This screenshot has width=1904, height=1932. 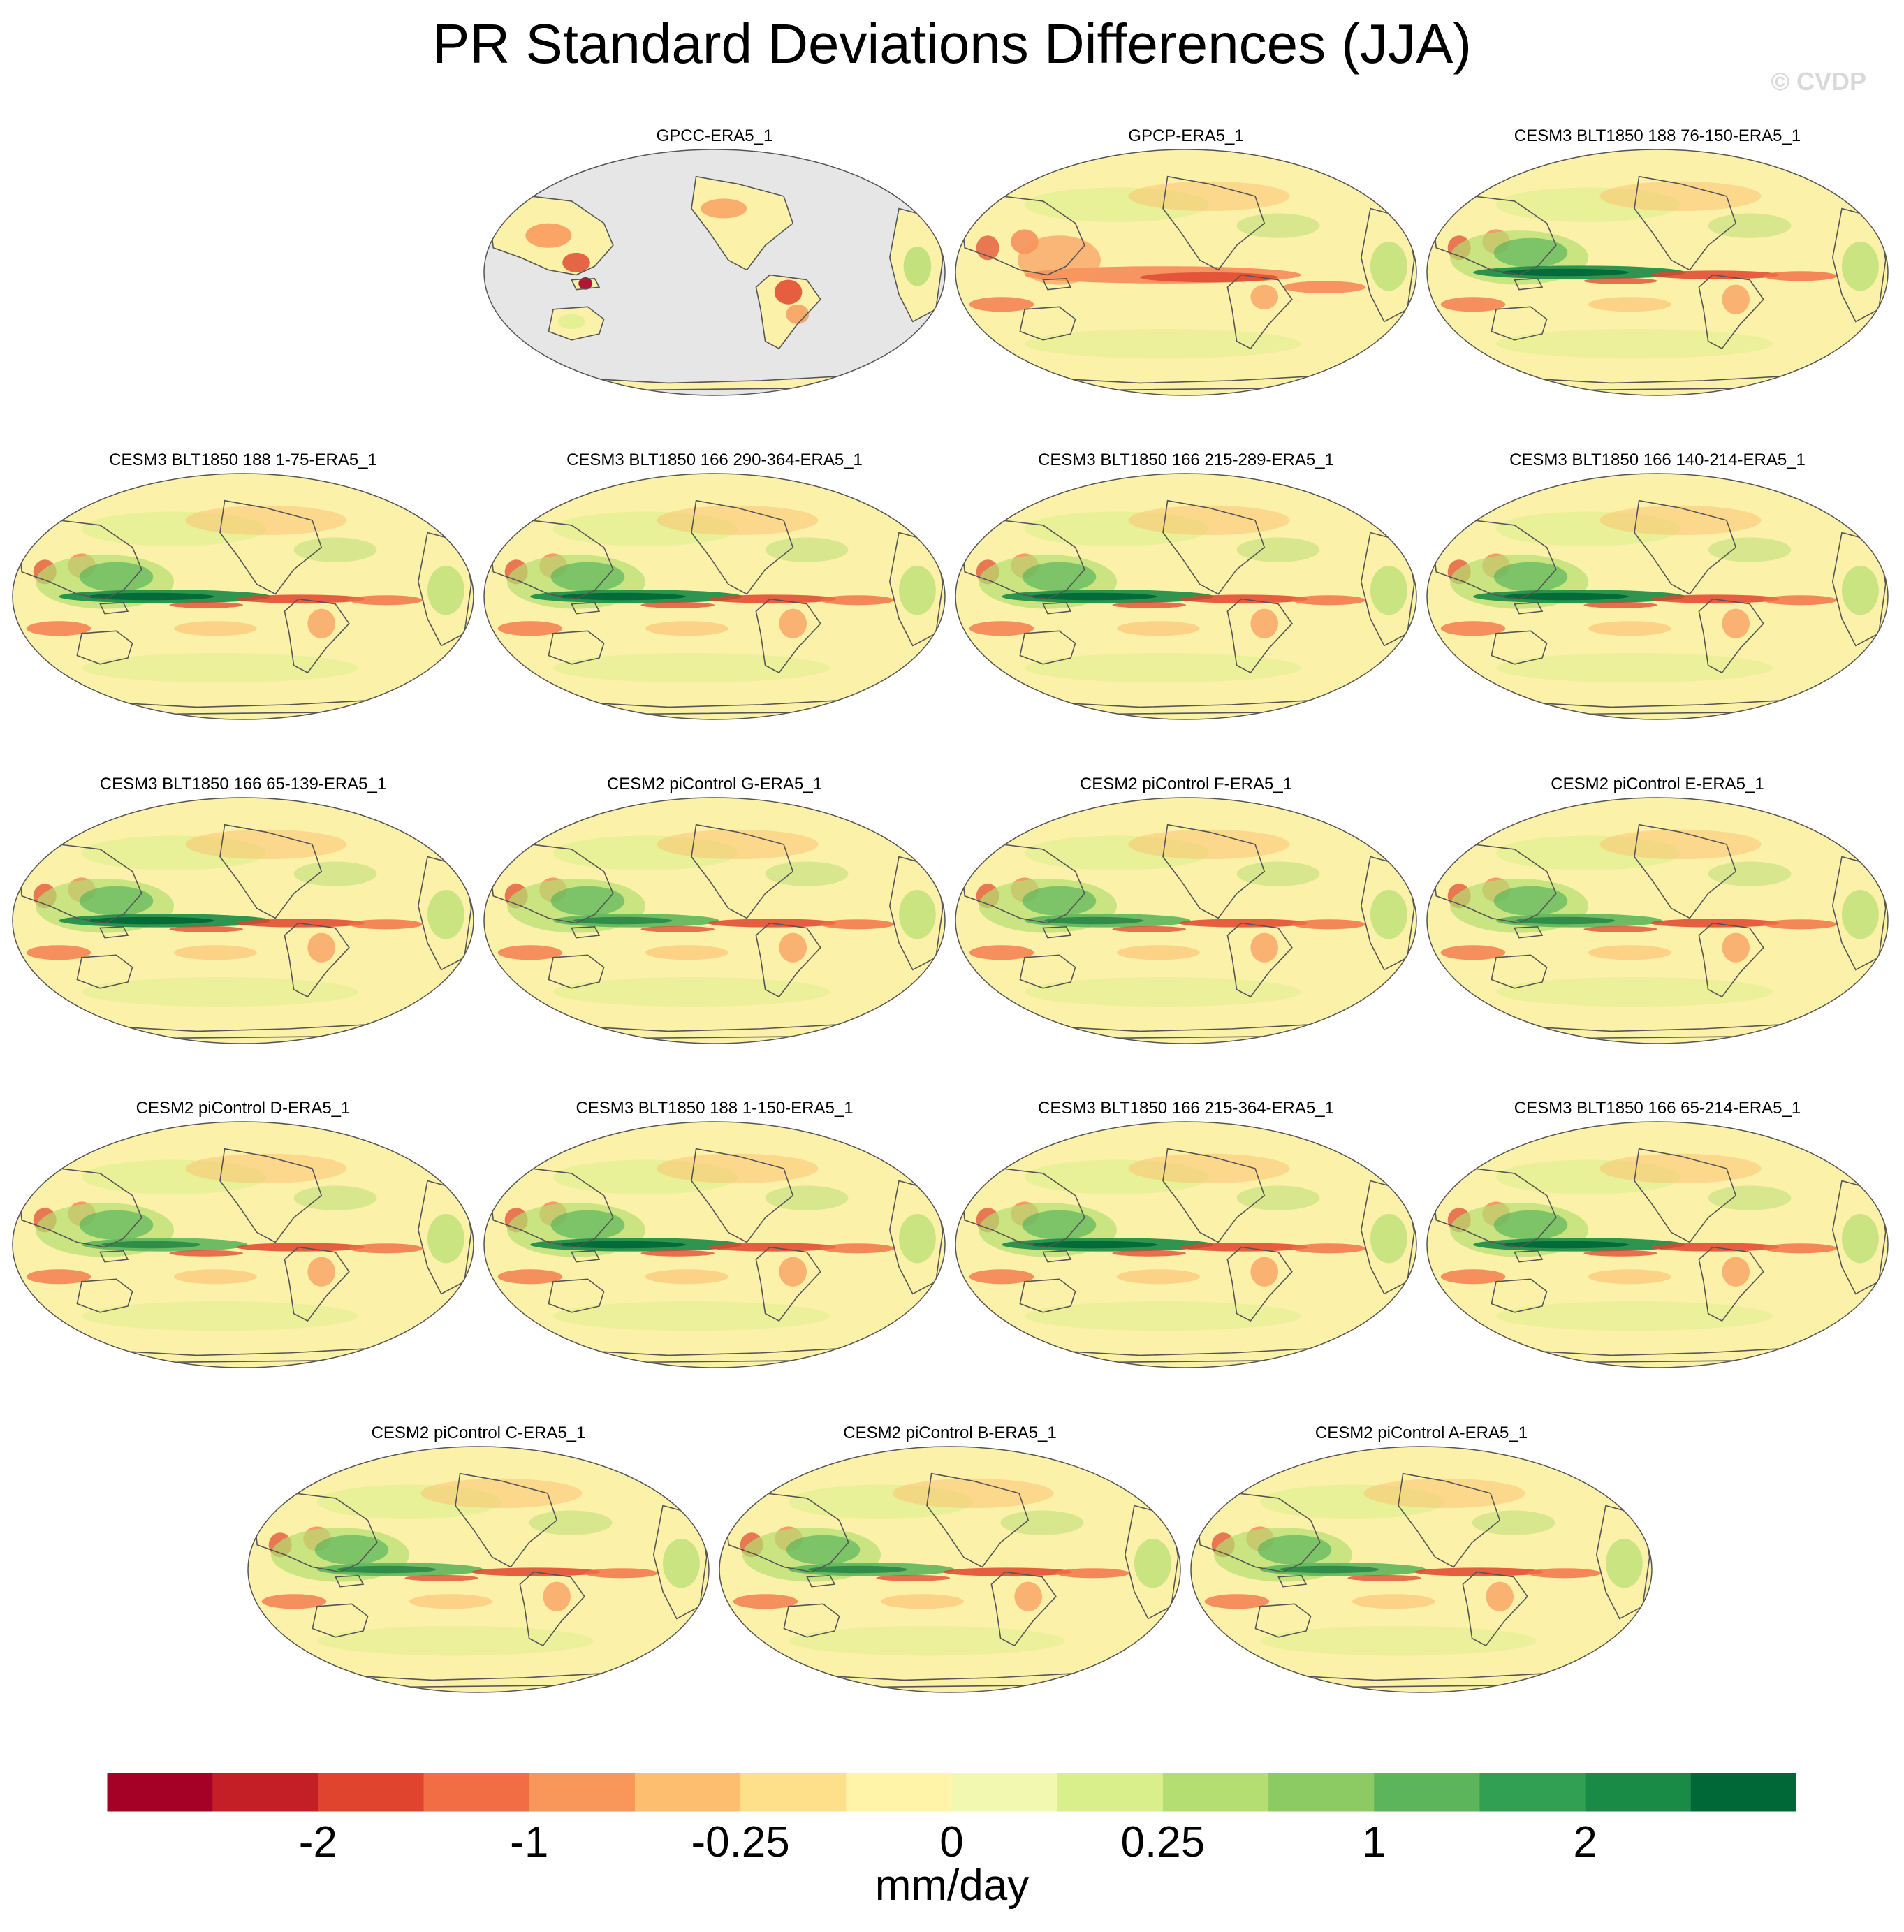 I want to click on colorbar-frame, so click(x=951, y=1792).